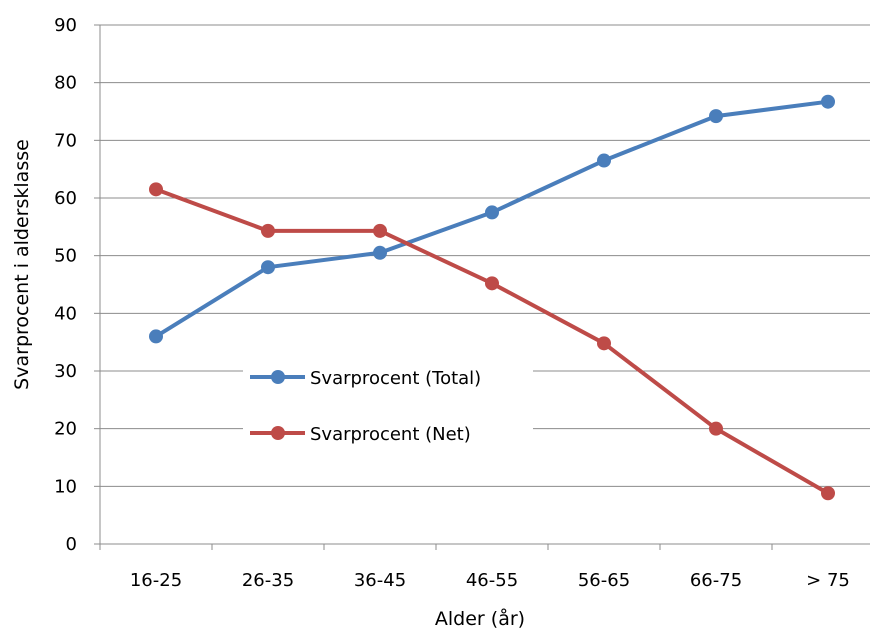  Describe the element at coordinates (71, 544) in the screenshot. I see `y-tick-label: 0` at that location.